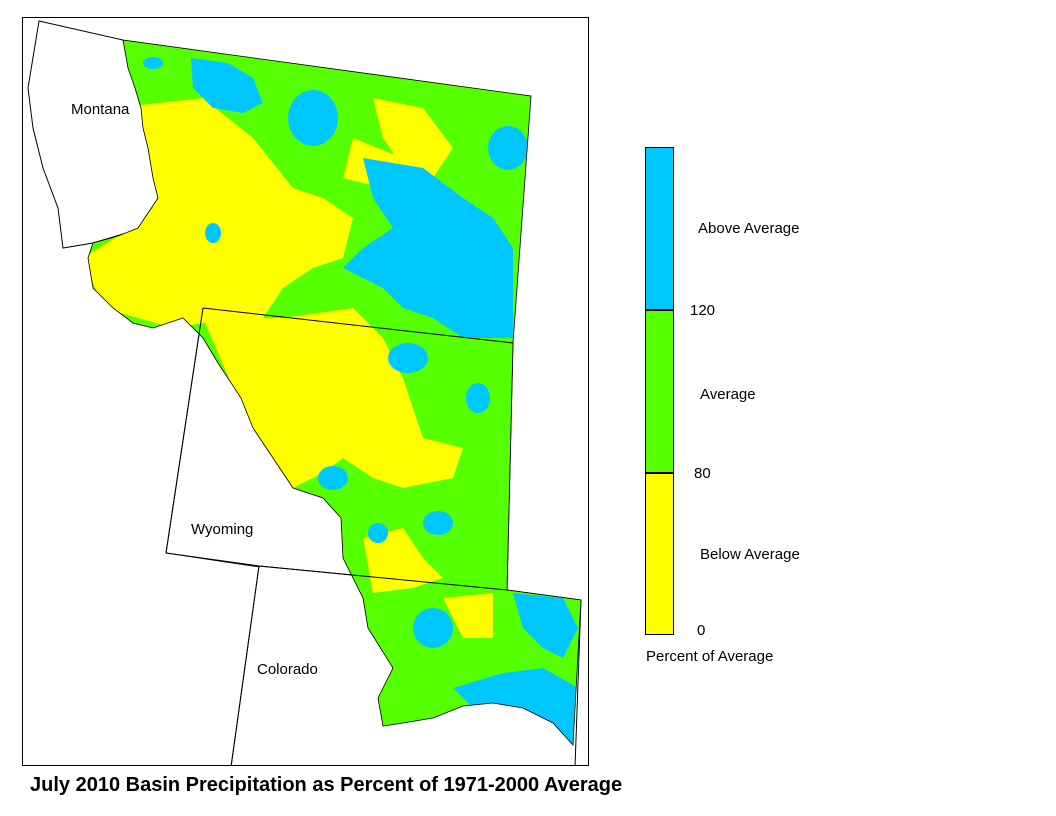 The height and width of the screenshot is (816, 1056). What do you see at coordinates (749, 228) in the screenshot?
I see `legend-label-above: Above Average` at bounding box center [749, 228].